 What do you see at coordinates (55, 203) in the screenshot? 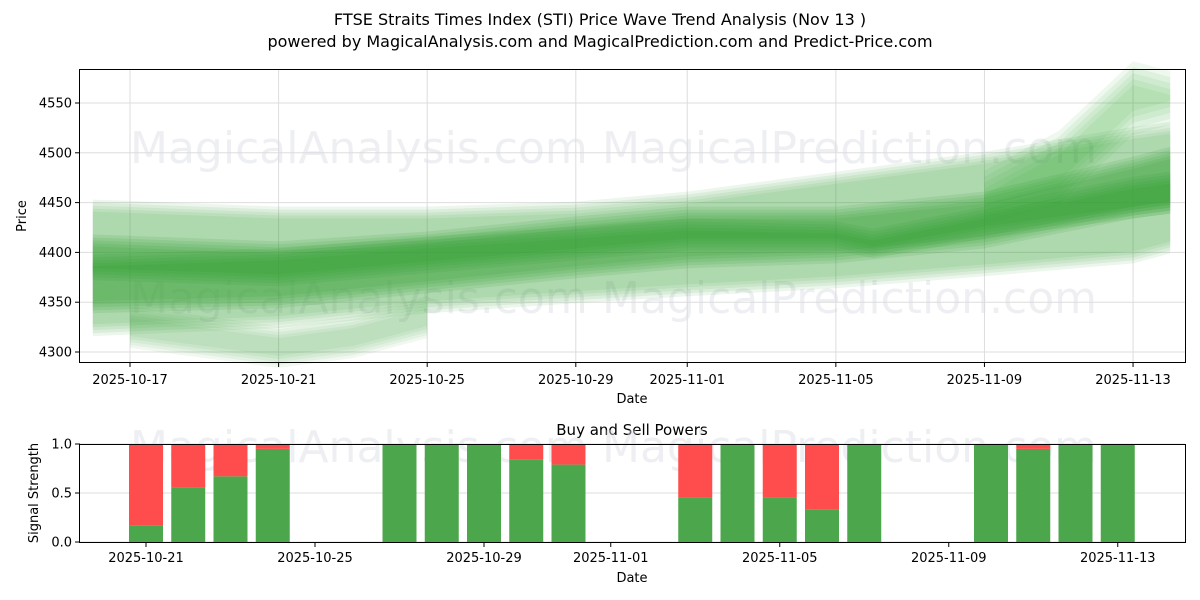
I see `y-tick-label: 4450` at bounding box center [55, 203].